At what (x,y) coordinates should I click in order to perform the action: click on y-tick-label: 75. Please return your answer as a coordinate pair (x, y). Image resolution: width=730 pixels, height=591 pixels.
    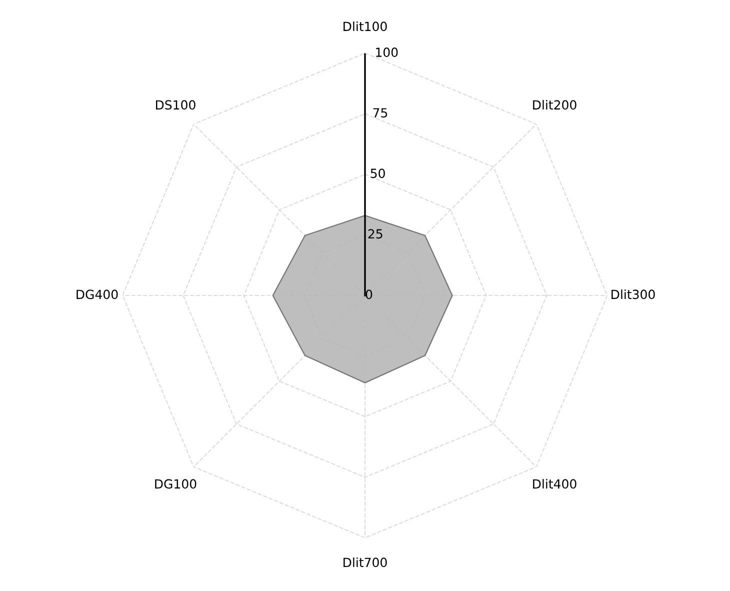
    Looking at the image, I should click on (380, 113).